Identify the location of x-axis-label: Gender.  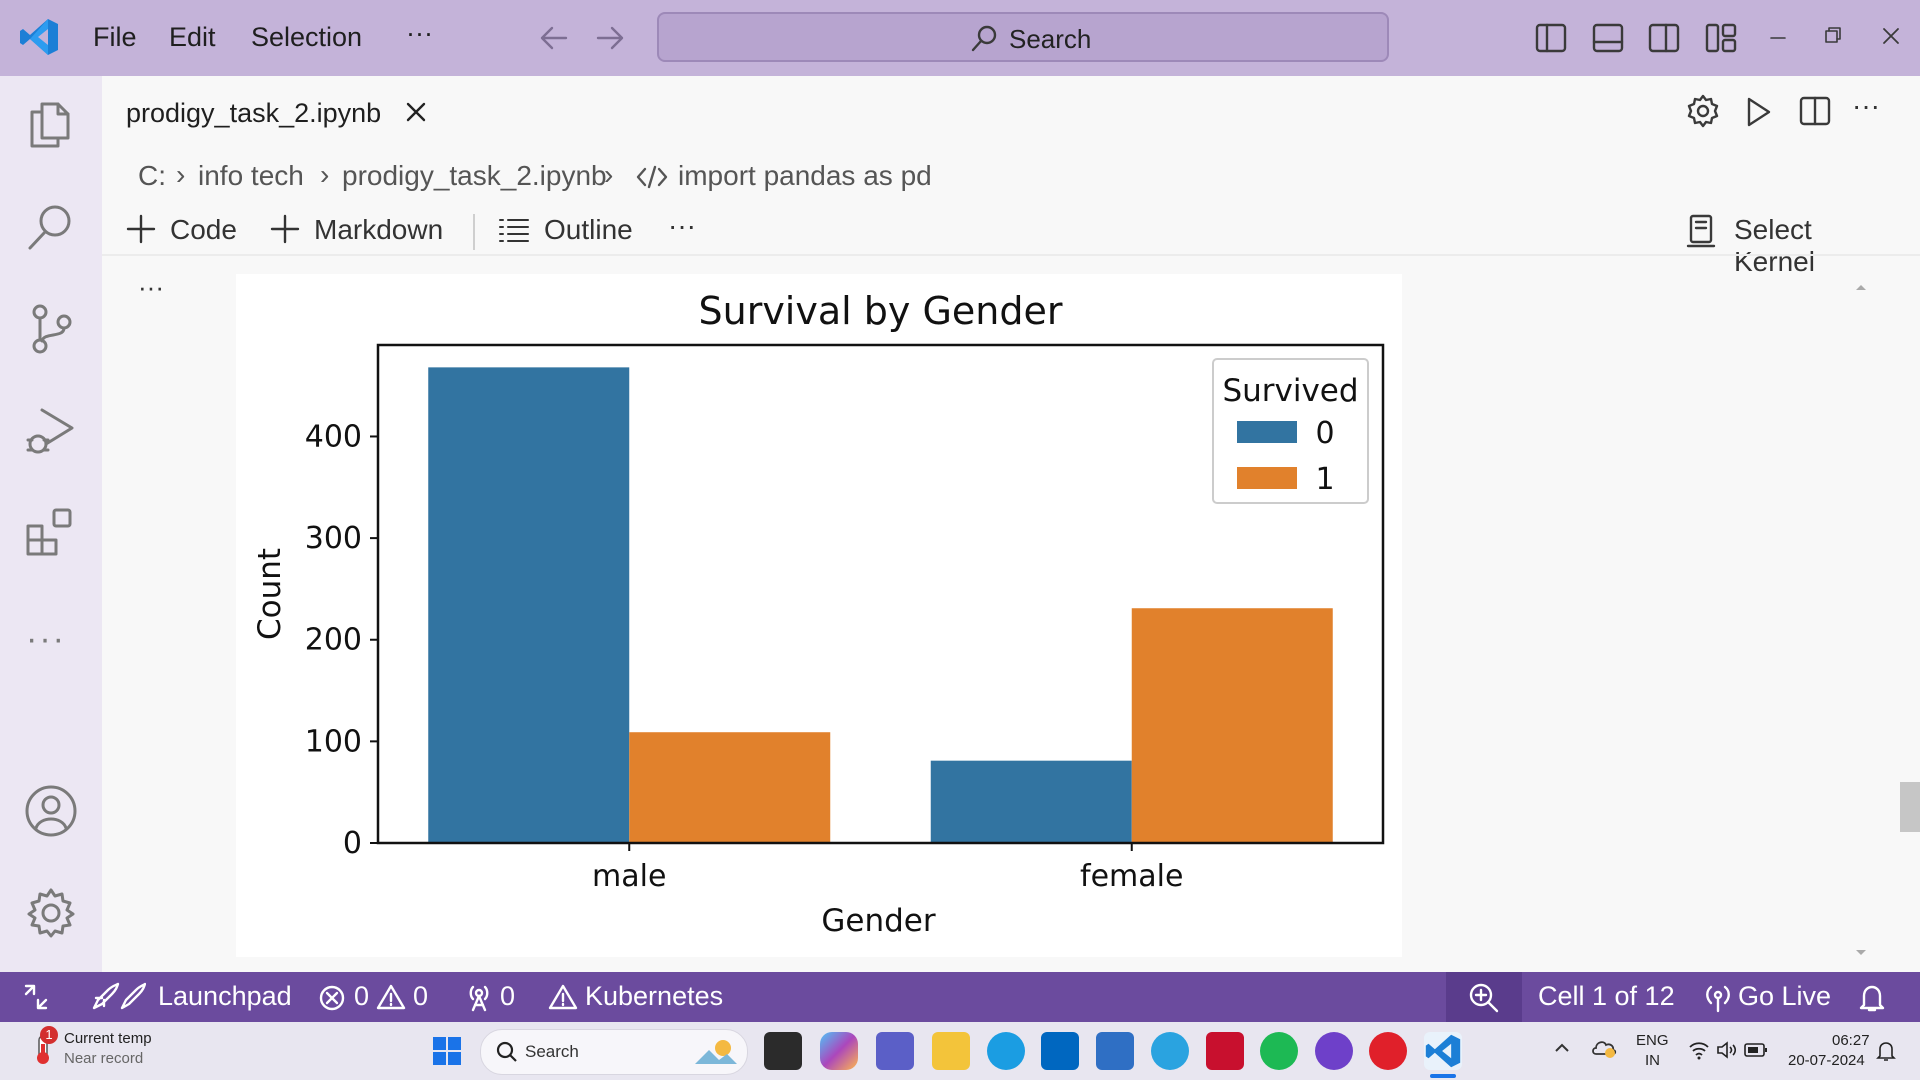
(878, 921).